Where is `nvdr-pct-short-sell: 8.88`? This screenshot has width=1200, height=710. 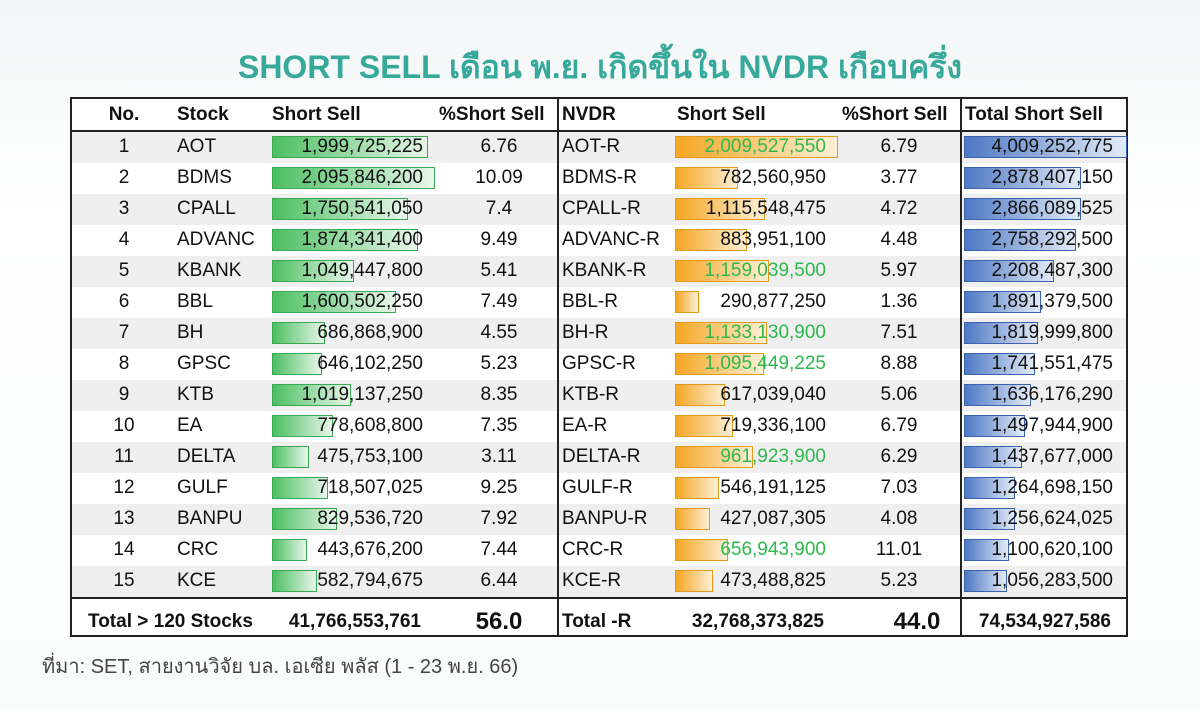 nvdr-pct-short-sell: 8.88 is located at coordinates (899, 363).